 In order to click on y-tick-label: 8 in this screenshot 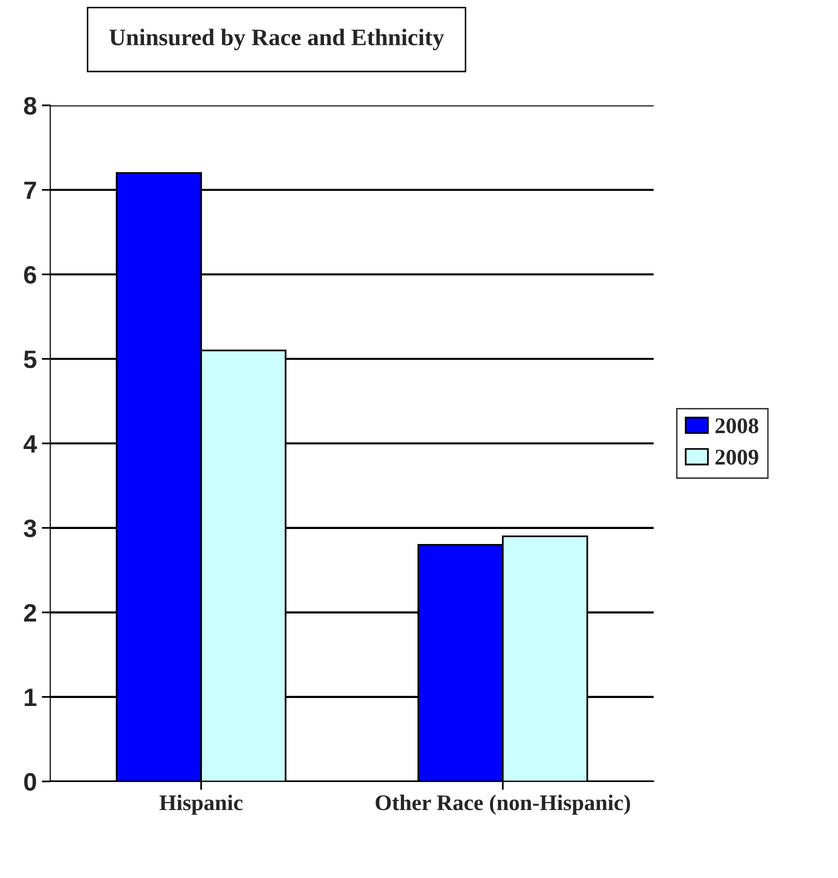, I will do `click(30, 105)`.